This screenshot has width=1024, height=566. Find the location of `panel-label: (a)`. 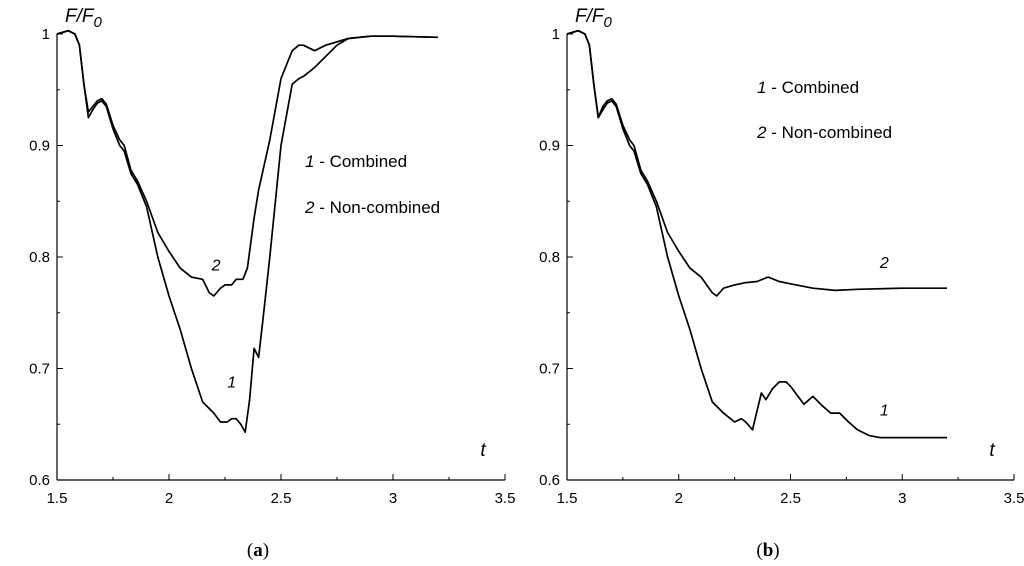

panel-label: (a) is located at coordinates (258, 550).